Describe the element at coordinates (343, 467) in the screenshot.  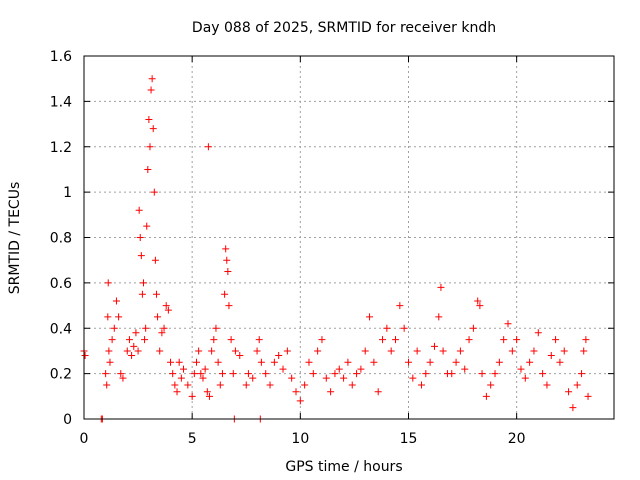
I see `x-axis-label: GPS time / hours` at that location.